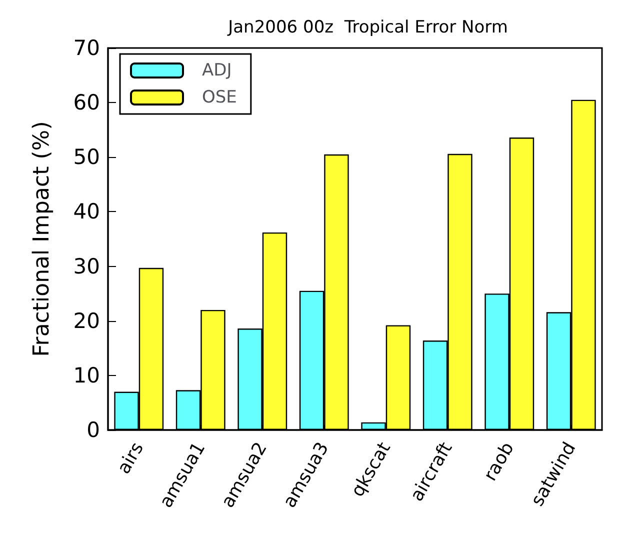 The width and height of the screenshot is (620, 541). Describe the element at coordinates (93, 430) in the screenshot. I see `y-tick-label: 0` at that location.